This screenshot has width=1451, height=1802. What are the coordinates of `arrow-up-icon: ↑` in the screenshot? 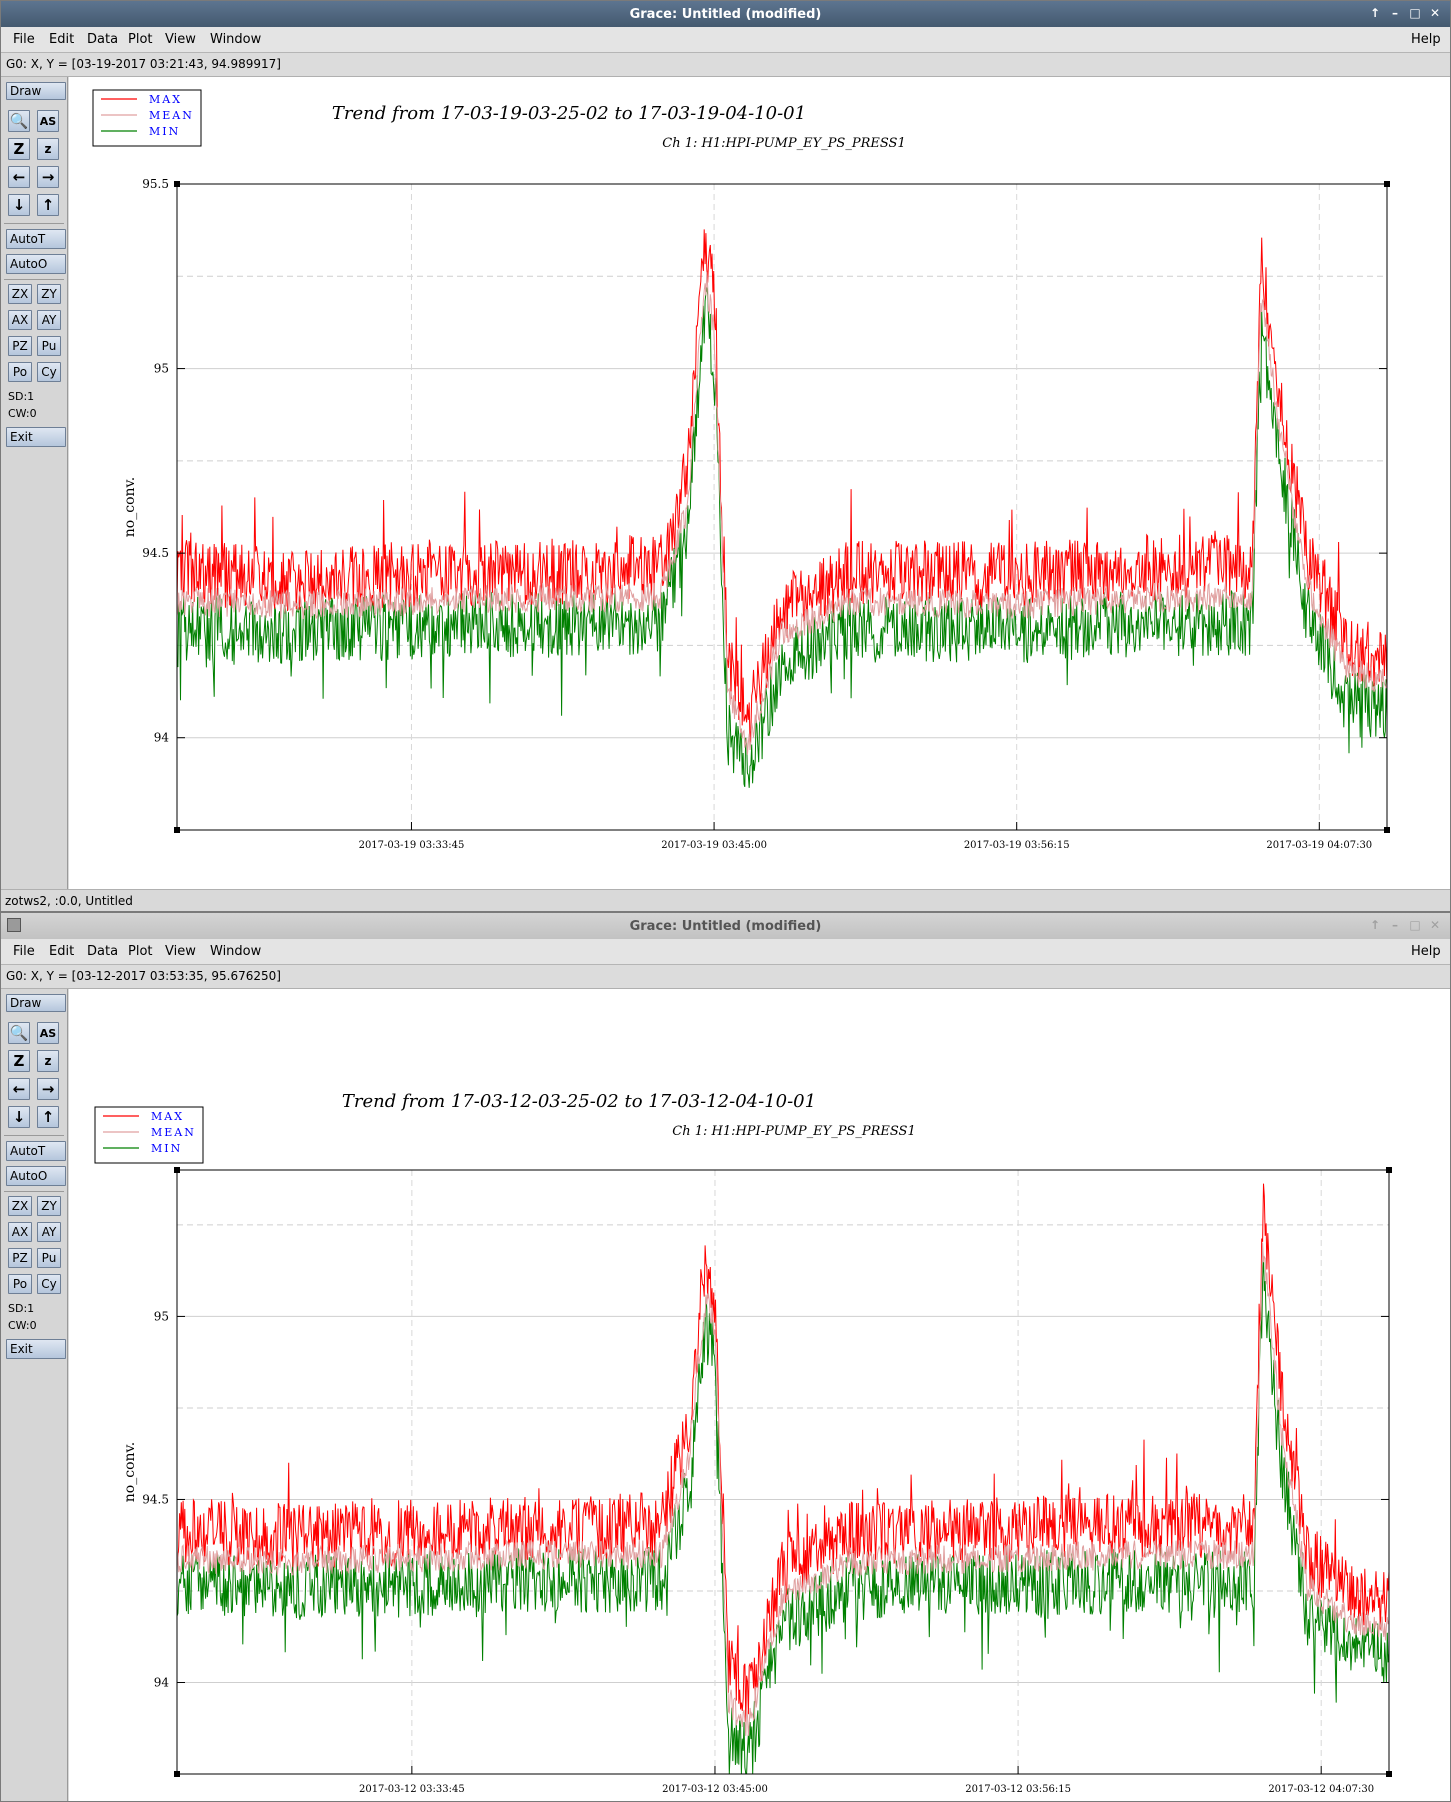 It's located at (48, 1117).